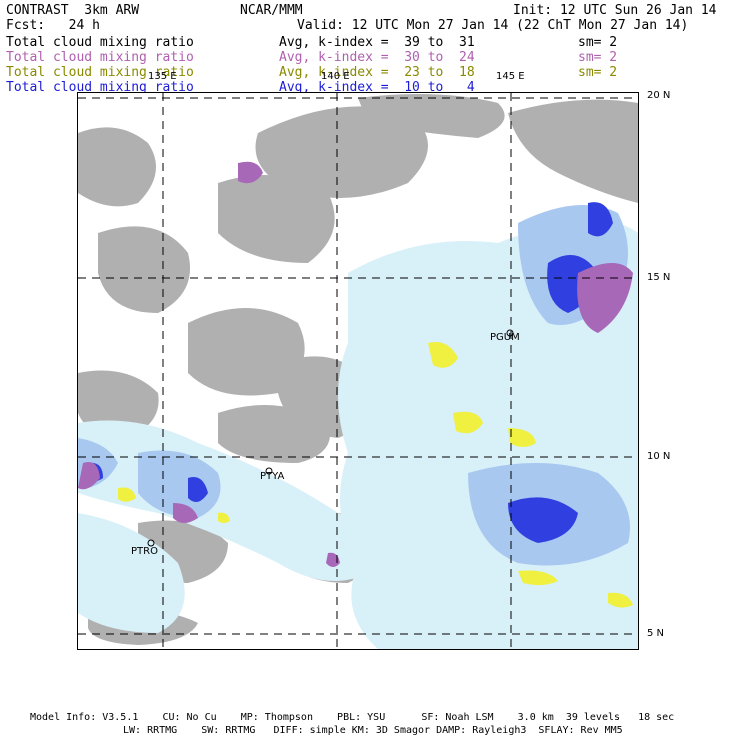 The image size is (740, 740). What do you see at coordinates (272, 476) in the screenshot?
I see `station-label-ptya: PTYA` at bounding box center [272, 476].